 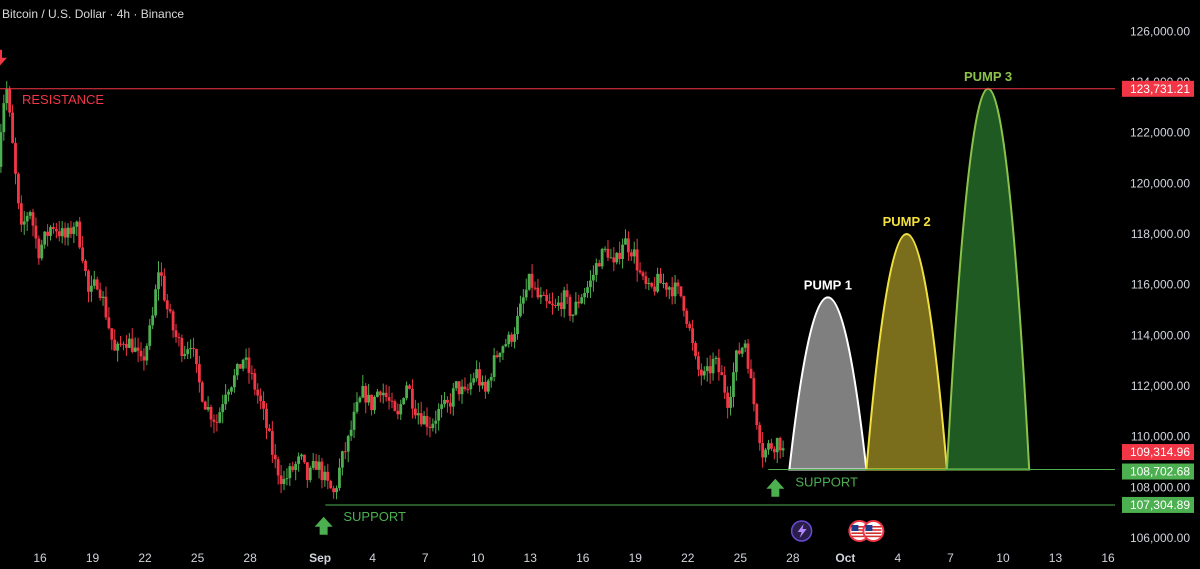 What do you see at coordinates (898, 558) in the screenshot?
I see `x-tick-label: 4` at bounding box center [898, 558].